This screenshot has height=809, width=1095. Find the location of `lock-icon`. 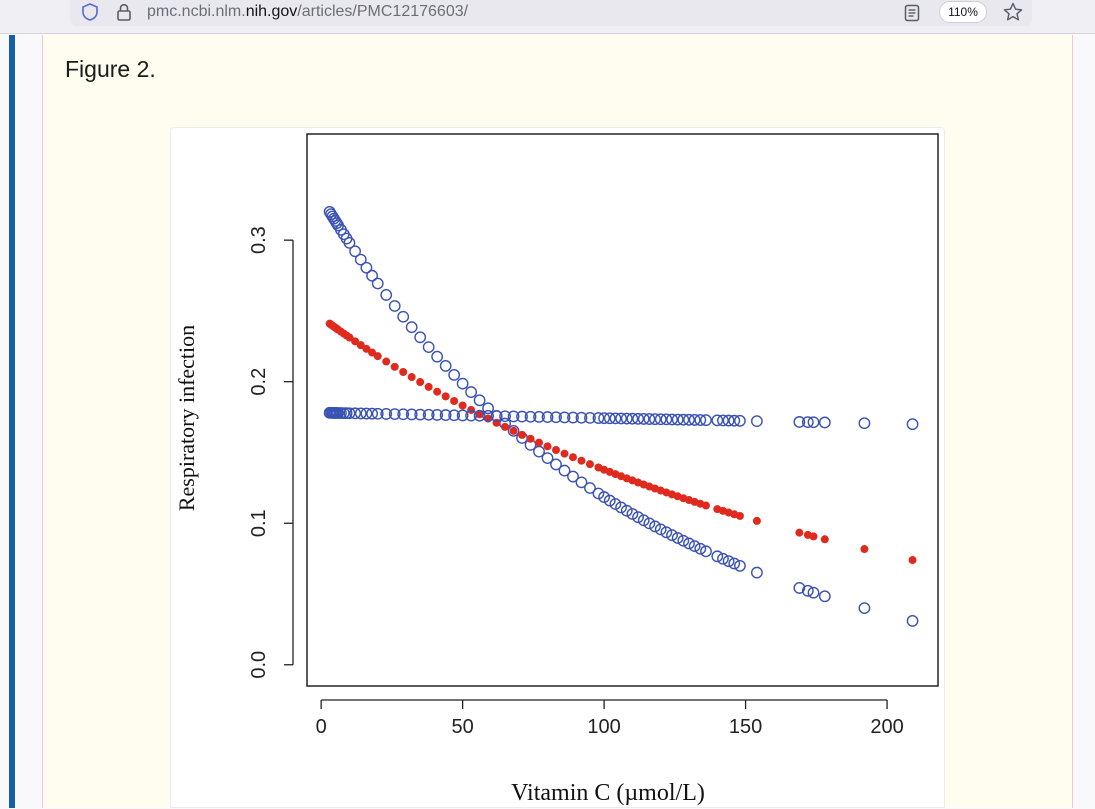

lock-icon is located at coordinates (124, 12).